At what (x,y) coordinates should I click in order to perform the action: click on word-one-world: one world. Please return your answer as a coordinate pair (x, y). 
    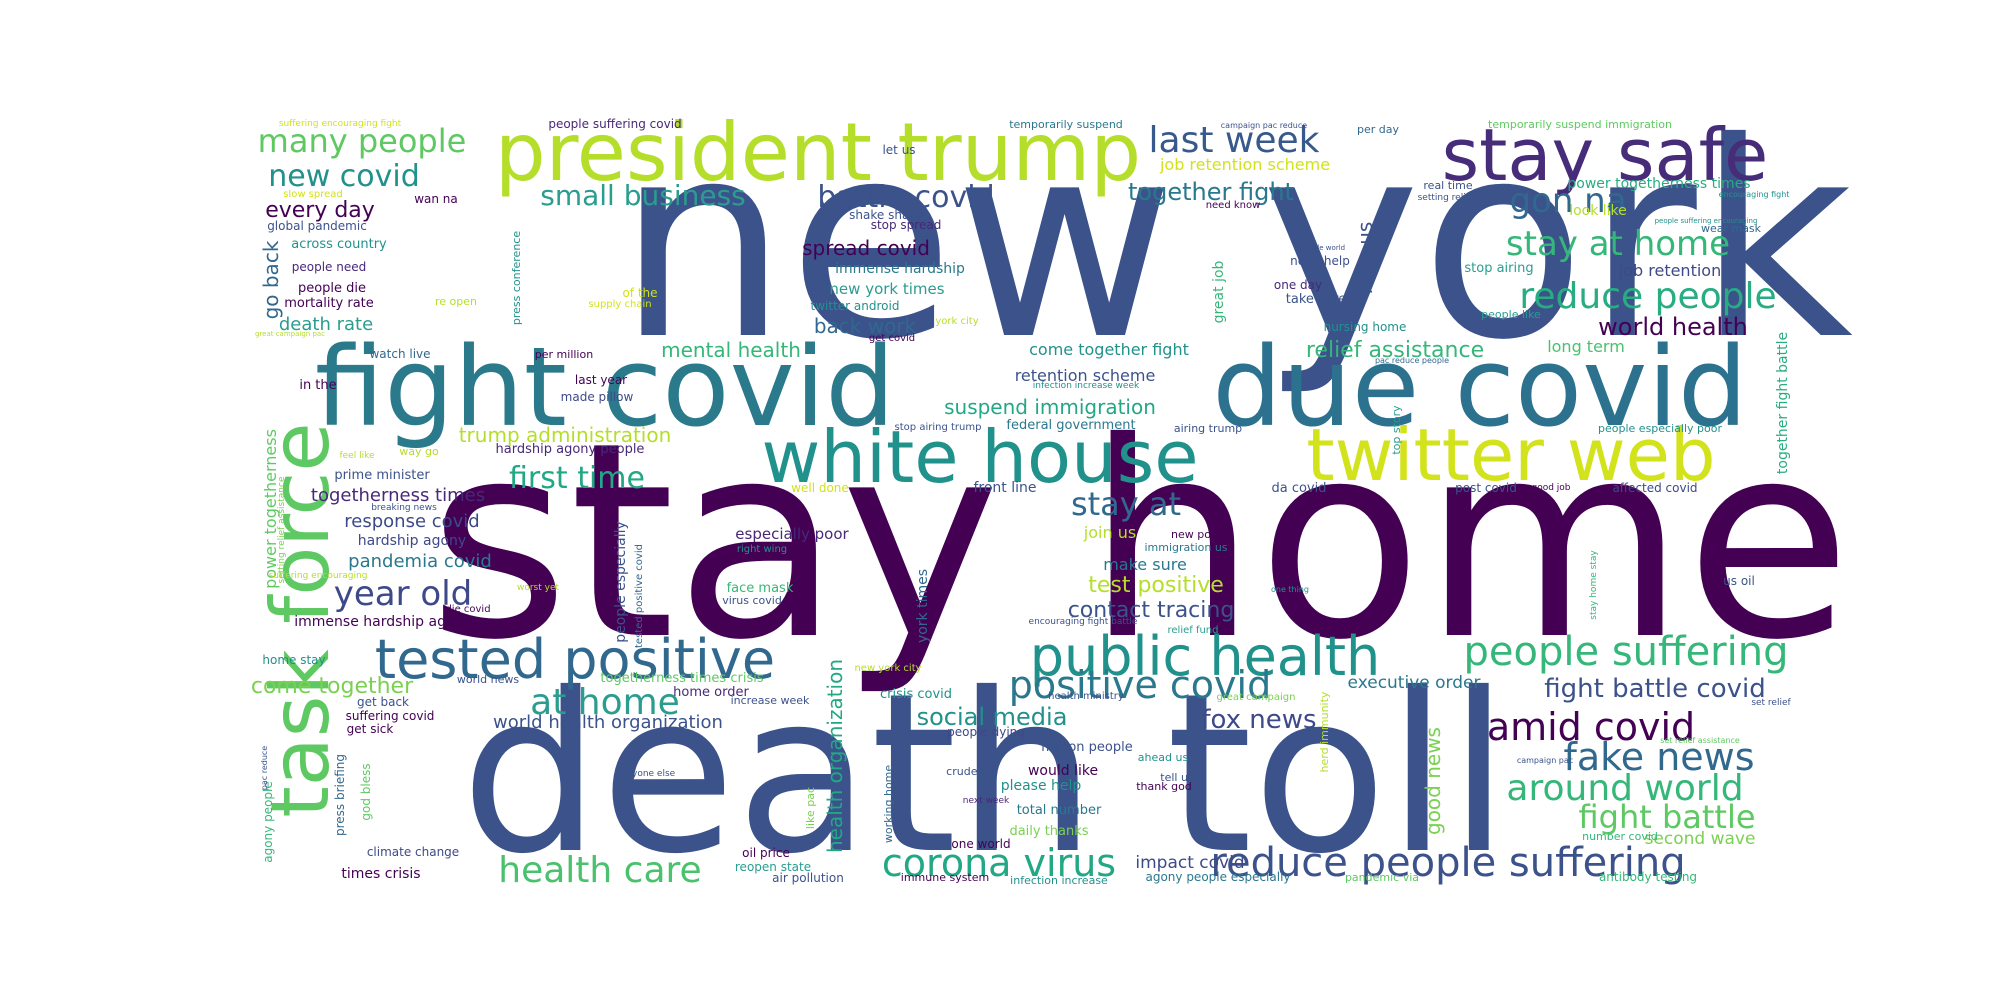
    Looking at the image, I should click on (980, 844).